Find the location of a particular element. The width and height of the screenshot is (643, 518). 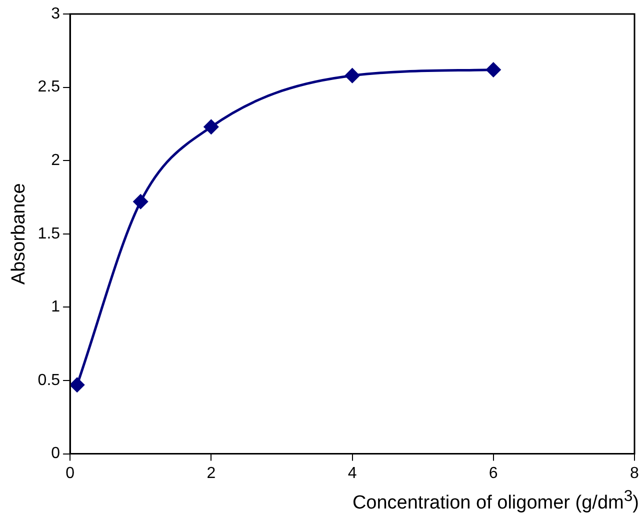

y-axis-title: Absorbance is located at coordinates (19, 234).